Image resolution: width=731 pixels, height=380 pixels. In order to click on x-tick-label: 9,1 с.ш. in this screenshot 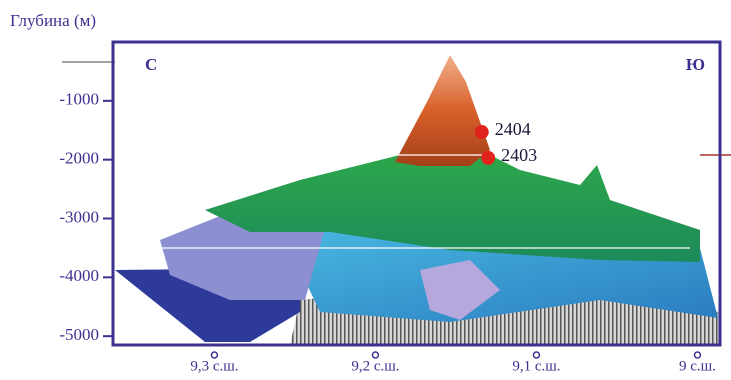, I will do `click(536, 366)`.